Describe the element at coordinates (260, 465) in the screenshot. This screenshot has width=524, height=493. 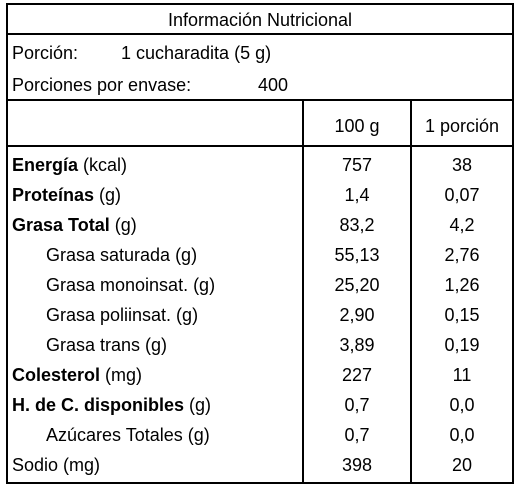
I see `nutrient-row-sodium: Sodio (mg) 398 20` at that location.